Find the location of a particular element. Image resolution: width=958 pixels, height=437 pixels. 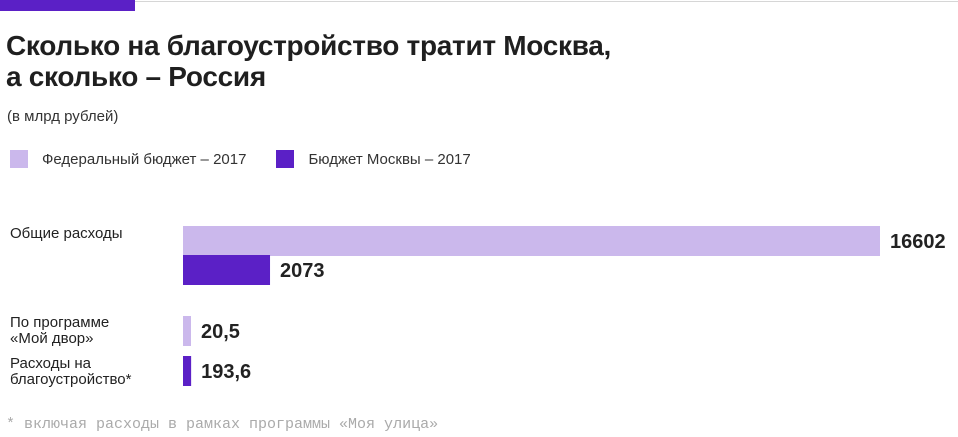

top-divider is located at coordinates (546, 1).